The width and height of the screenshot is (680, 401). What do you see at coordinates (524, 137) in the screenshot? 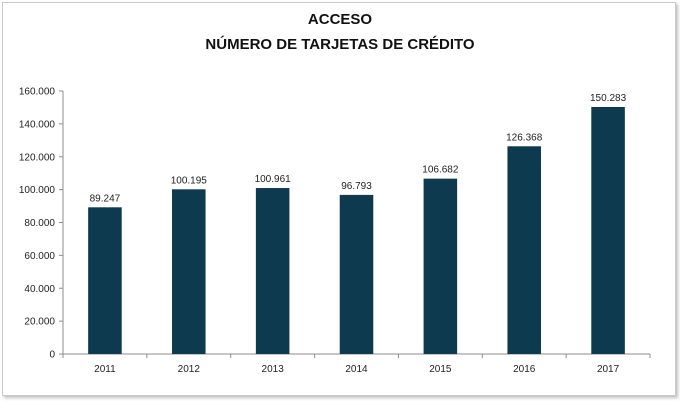
I see `data-label-2016: 126.368` at bounding box center [524, 137].